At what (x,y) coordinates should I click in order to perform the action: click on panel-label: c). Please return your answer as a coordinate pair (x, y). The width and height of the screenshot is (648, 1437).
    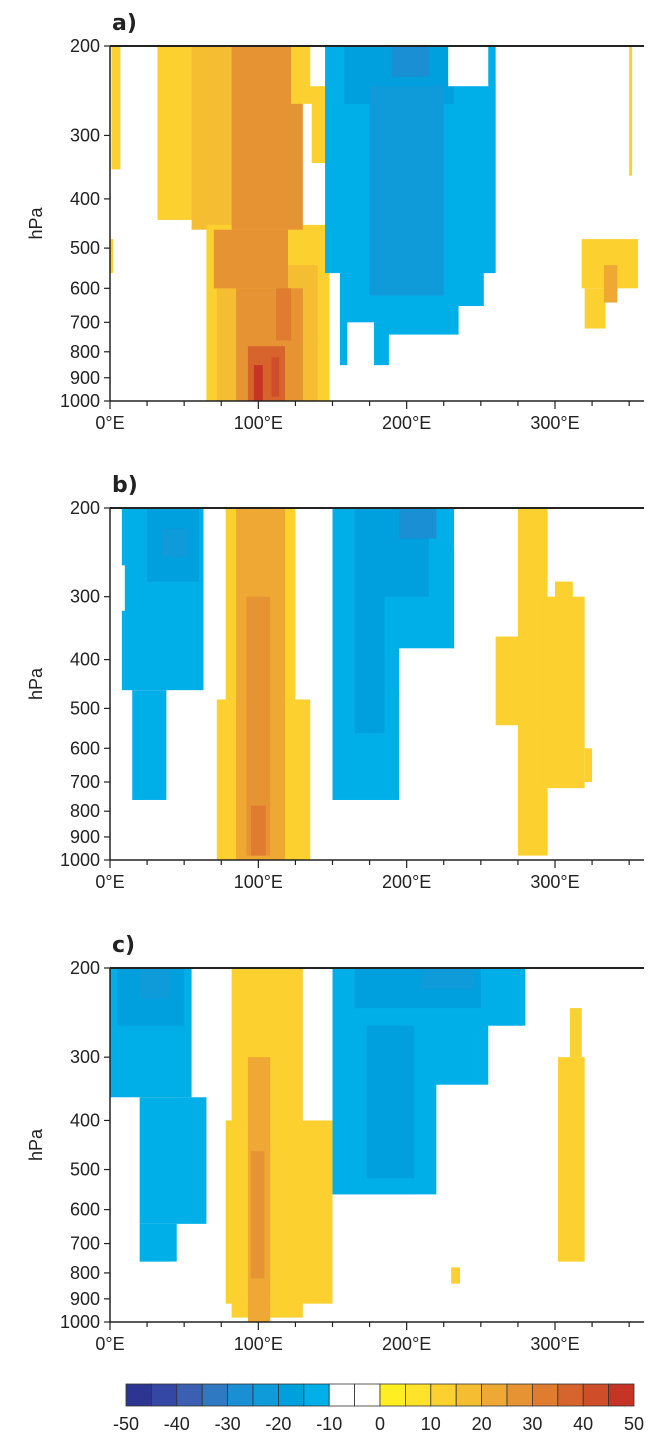
    Looking at the image, I should click on (123, 945).